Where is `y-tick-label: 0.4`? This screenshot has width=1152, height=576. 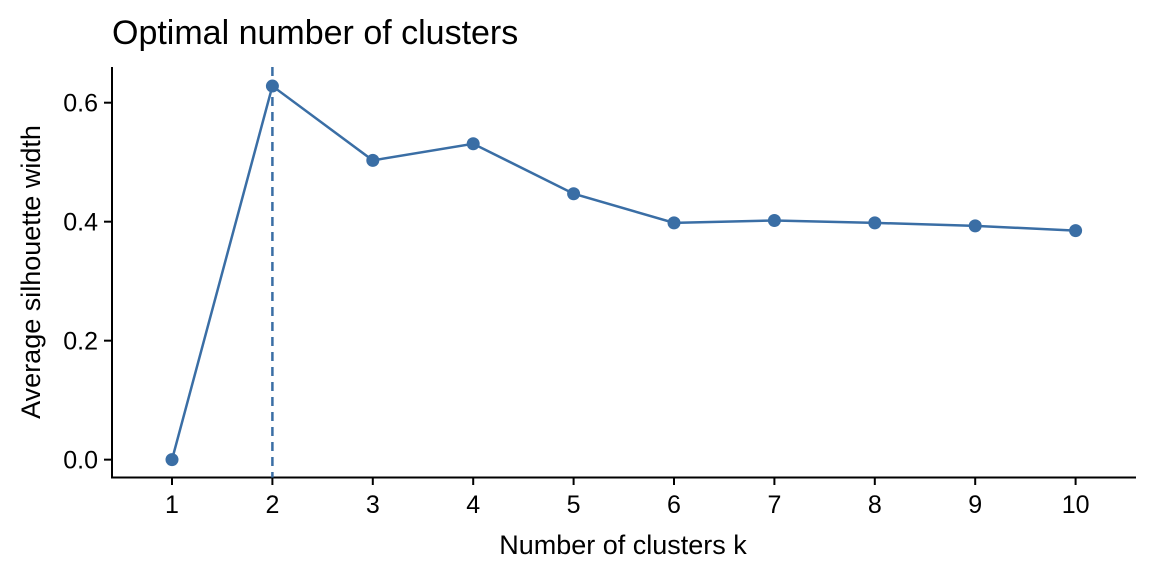 y-tick-label: 0.4 is located at coordinates (80, 223).